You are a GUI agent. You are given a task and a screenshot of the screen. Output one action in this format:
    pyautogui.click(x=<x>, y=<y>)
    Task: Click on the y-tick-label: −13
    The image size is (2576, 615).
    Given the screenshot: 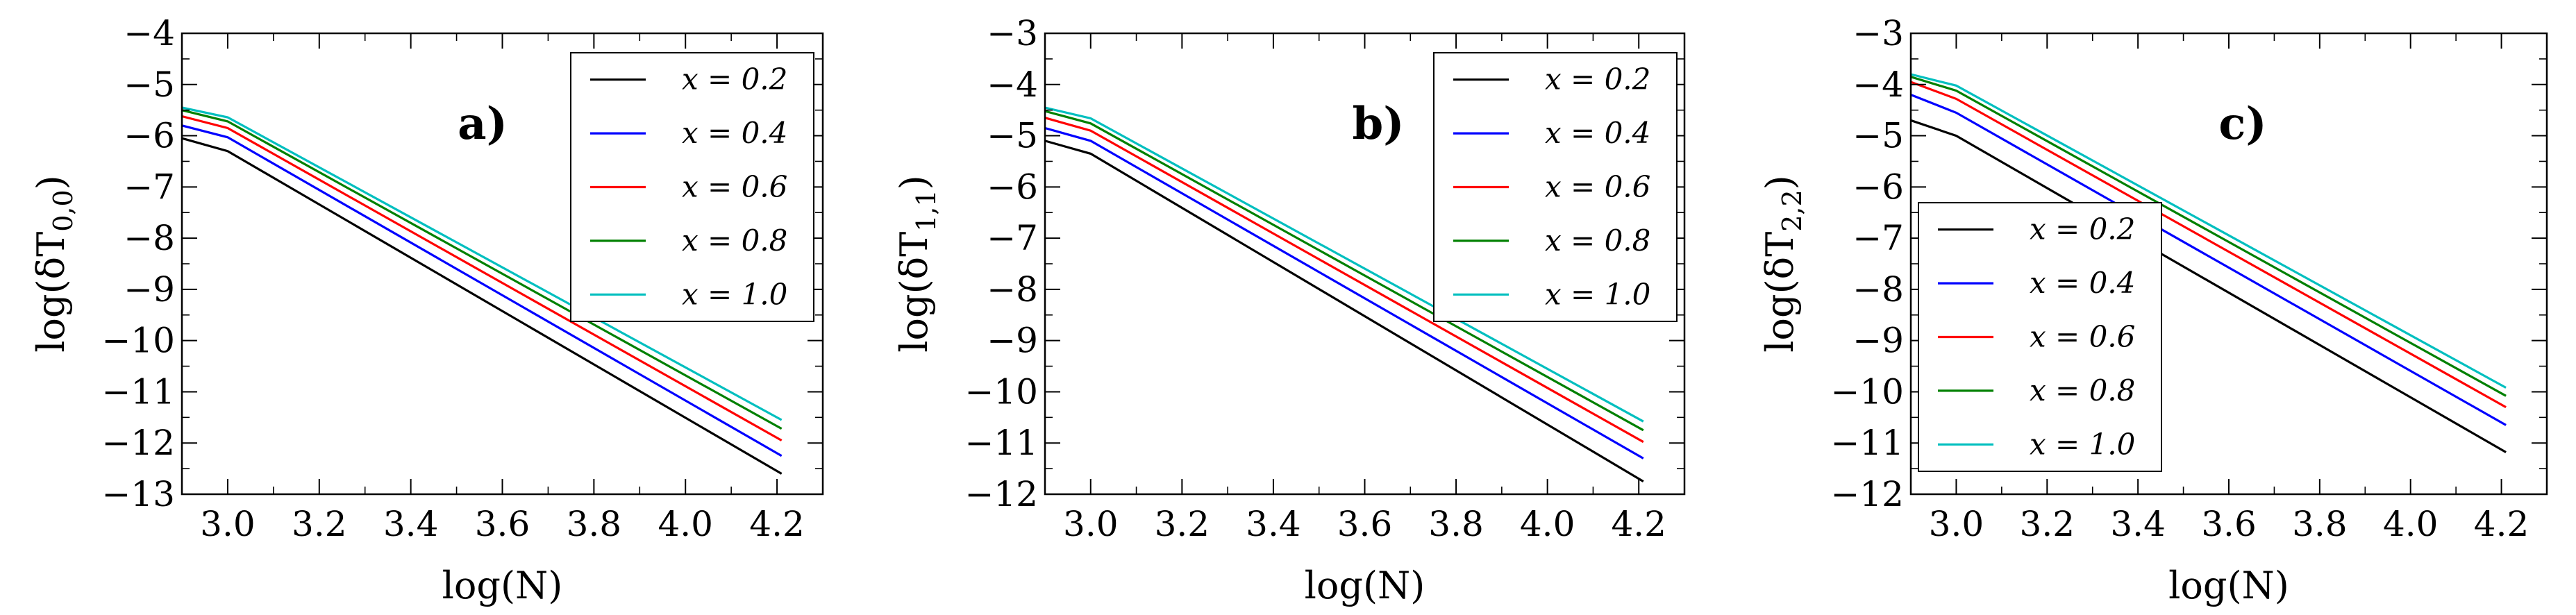 What is the action you would take?
    pyautogui.click(x=138, y=494)
    